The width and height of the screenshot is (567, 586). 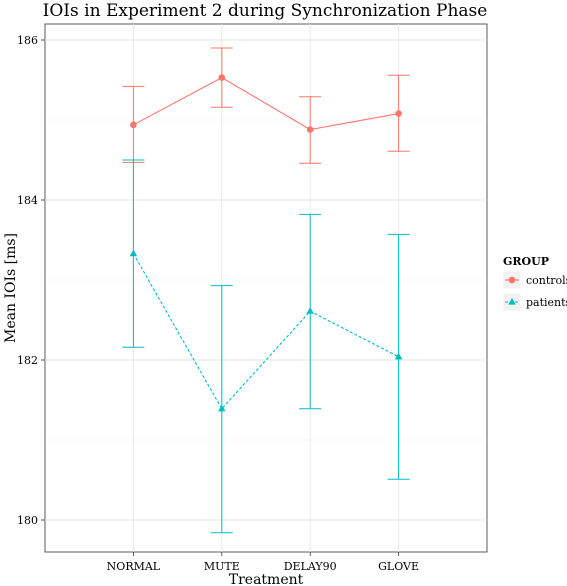 I want to click on y-tick-label: 186, so click(x=27, y=40).